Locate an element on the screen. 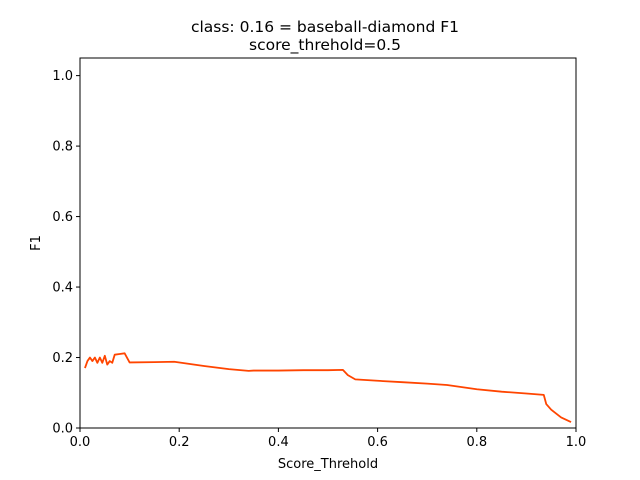  chart-subtitle: score_threhold=0.5 is located at coordinates (325, 45).